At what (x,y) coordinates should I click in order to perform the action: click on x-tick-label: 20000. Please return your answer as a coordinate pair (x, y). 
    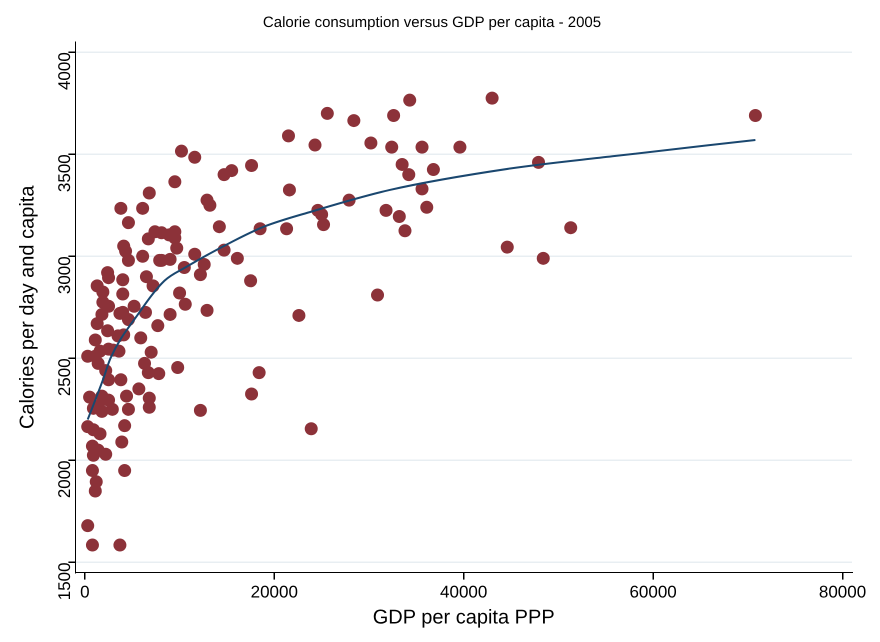
    Looking at the image, I should click on (274, 592).